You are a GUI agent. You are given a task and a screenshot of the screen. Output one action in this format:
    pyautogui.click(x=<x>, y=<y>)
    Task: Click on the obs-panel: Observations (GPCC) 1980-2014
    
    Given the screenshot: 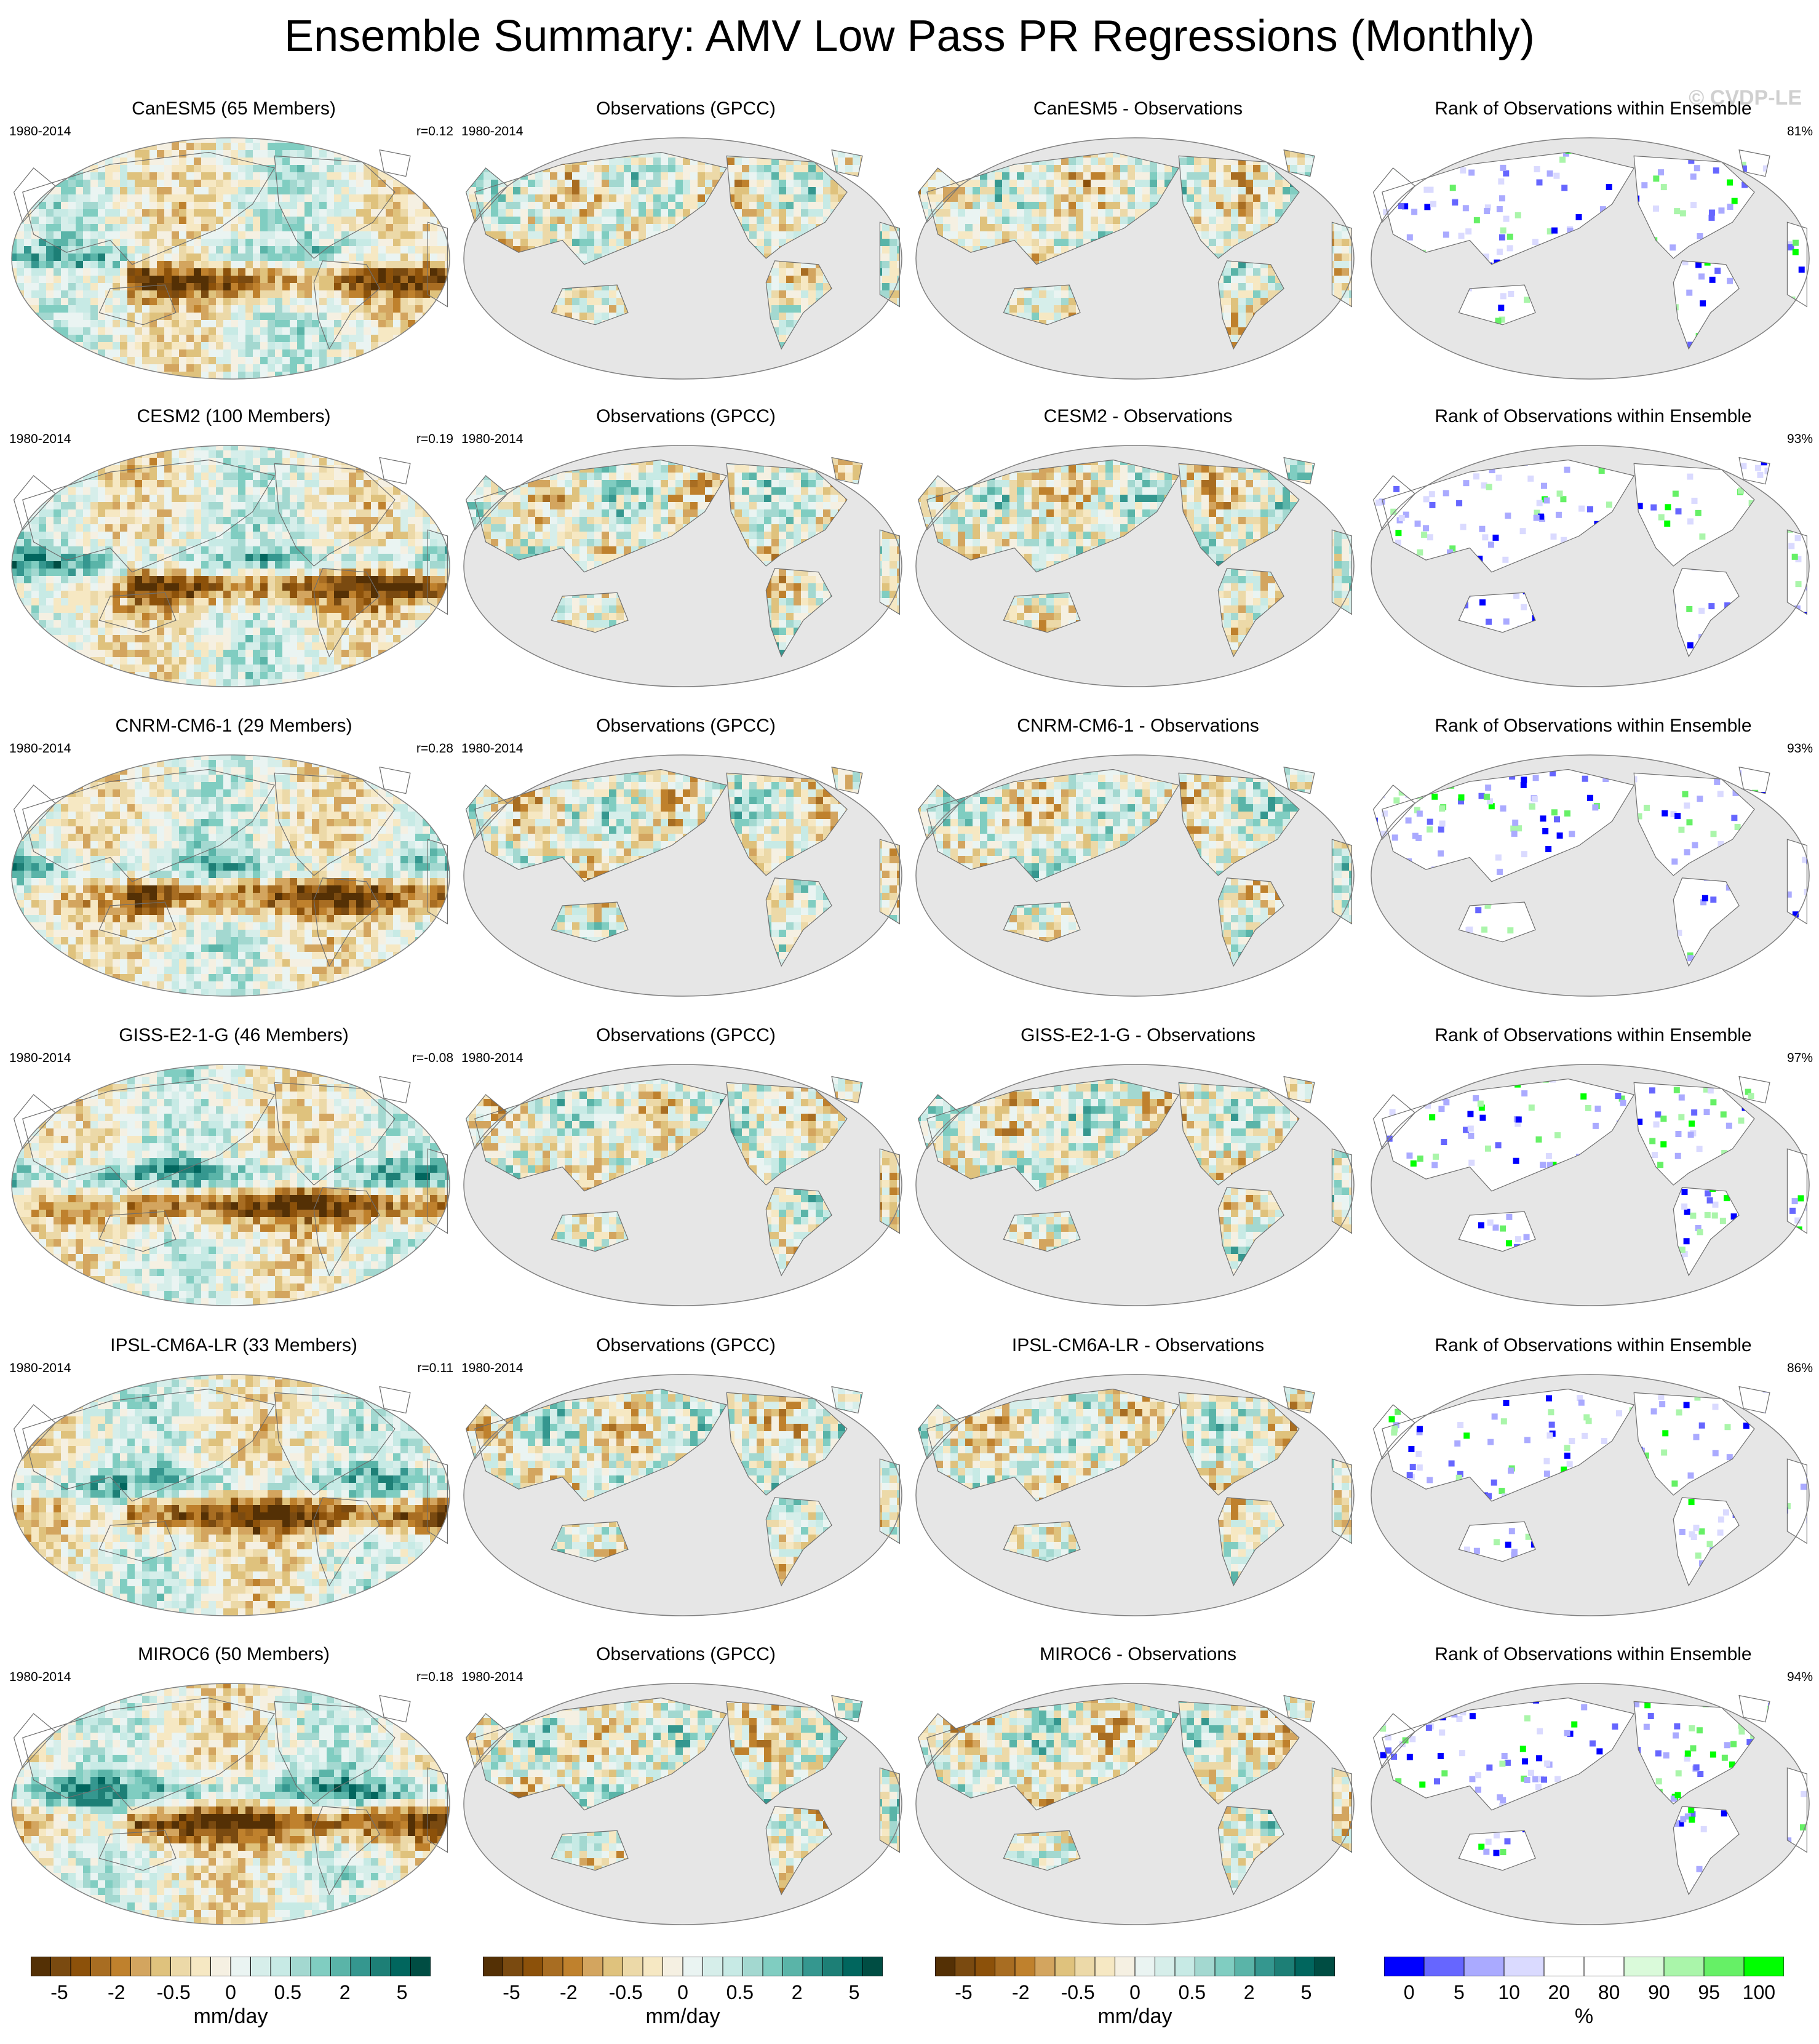 What is the action you would take?
    pyautogui.click(x=685, y=252)
    